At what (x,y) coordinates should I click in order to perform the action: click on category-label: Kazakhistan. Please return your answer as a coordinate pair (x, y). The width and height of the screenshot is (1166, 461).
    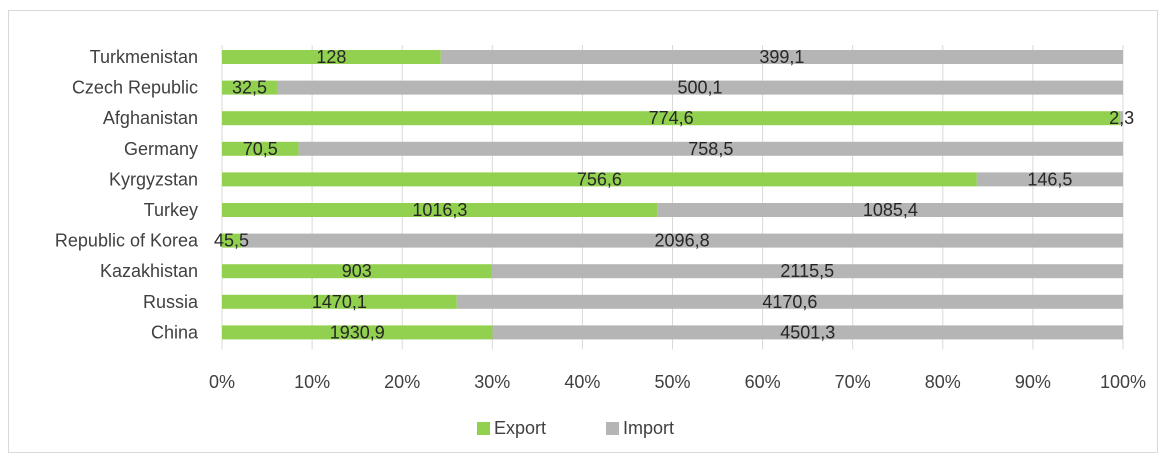
    Looking at the image, I should click on (149, 271).